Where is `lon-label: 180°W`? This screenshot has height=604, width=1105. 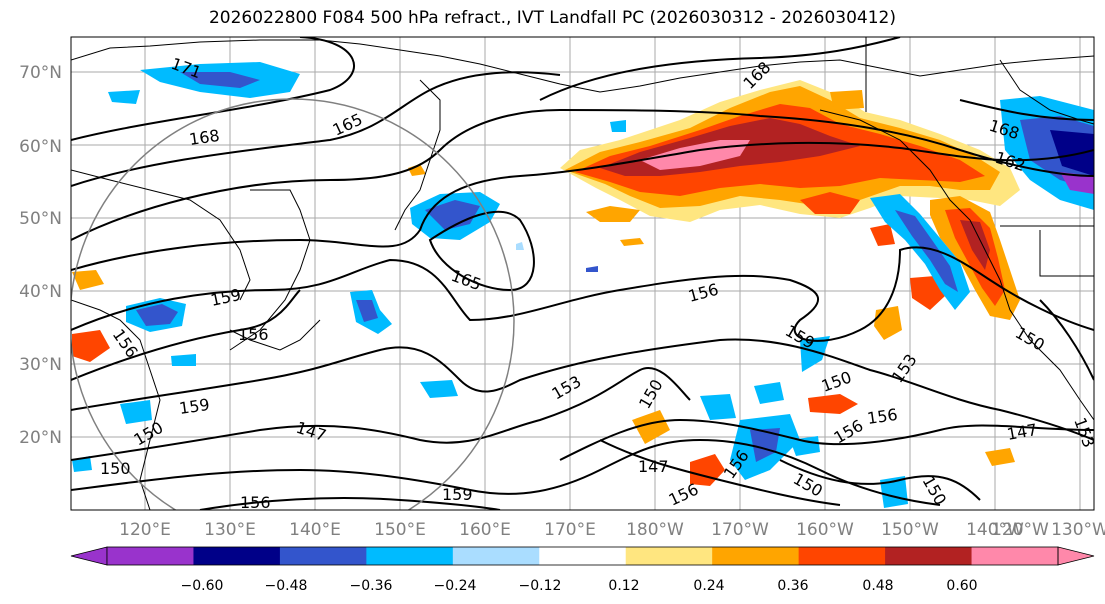 lon-label: 180°W is located at coordinates (655, 530).